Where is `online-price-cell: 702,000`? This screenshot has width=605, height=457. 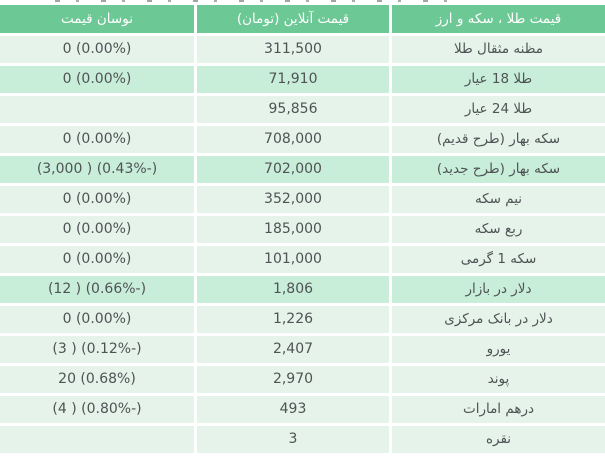 online-price-cell: 702,000 is located at coordinates (293, 169).